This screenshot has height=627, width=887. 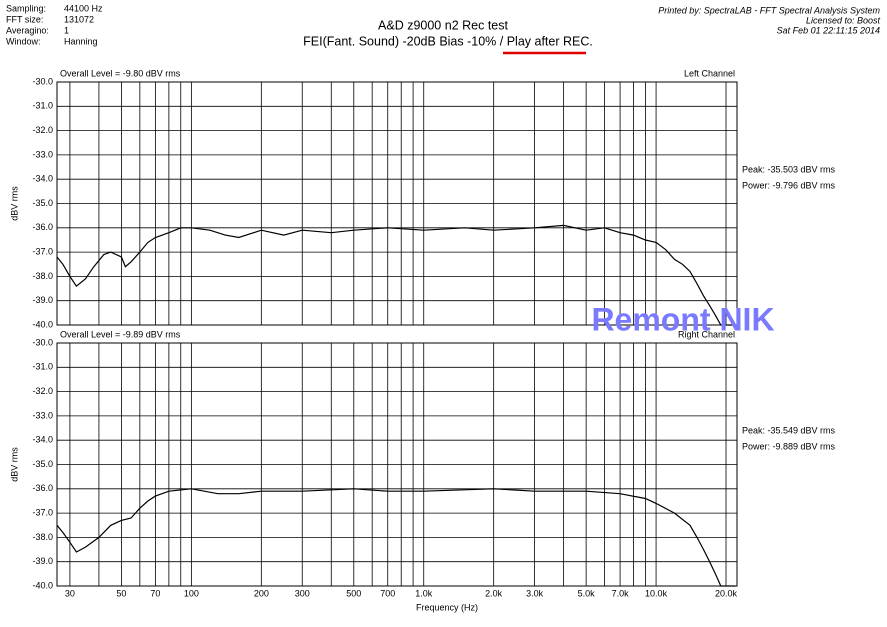 What do you see at coordinates (621, 593) in the screenshot?
I see `x-tick-label: 7.0k` at bounding box center [621, 593].